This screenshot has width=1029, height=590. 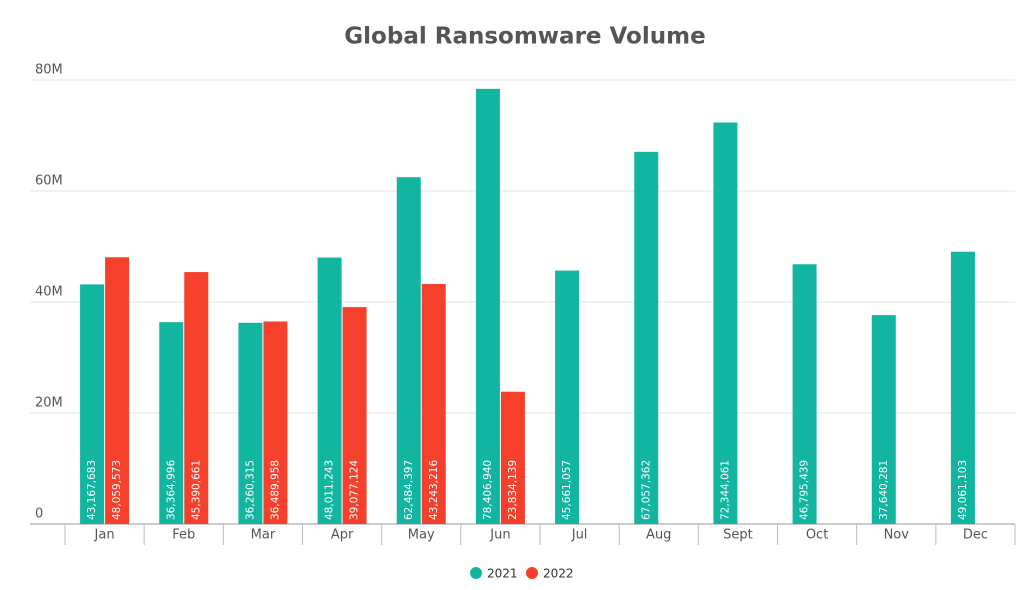 I want to click on value-label: 36,489,958, so click(x=275, y=490).